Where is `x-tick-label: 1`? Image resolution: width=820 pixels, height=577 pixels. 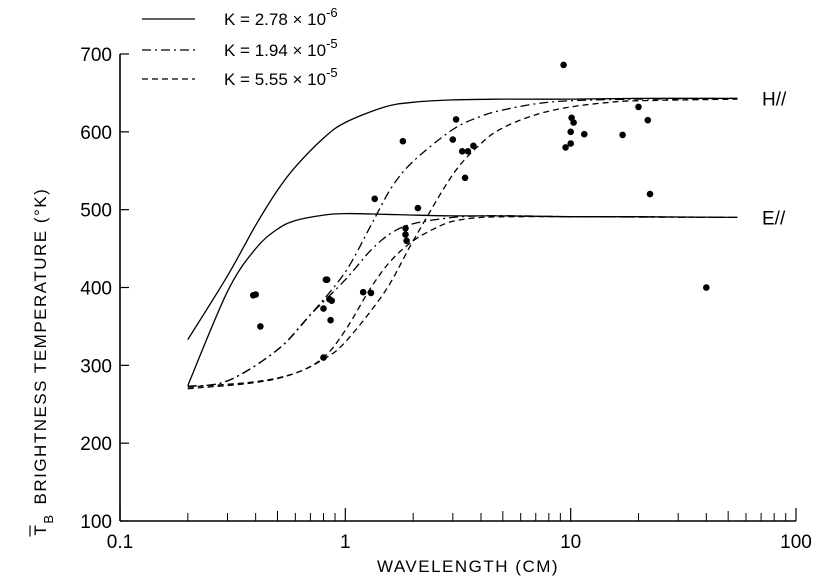
x-tick-label: 1 is located at coordinates (345, 542).